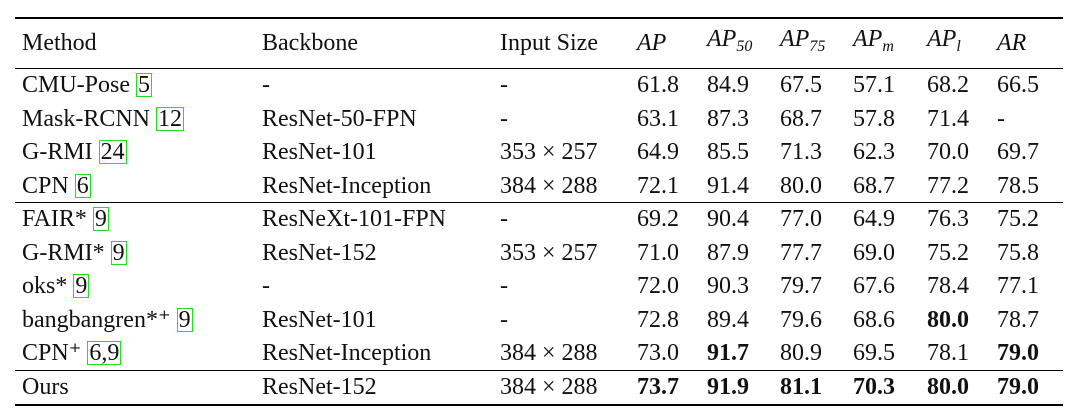 The height and width of the screenshot is (414, 1080). What do you see at coordinates (873, 43) in the screenshot?
I see `header-cell: APm` at bounding box center [873, 43].